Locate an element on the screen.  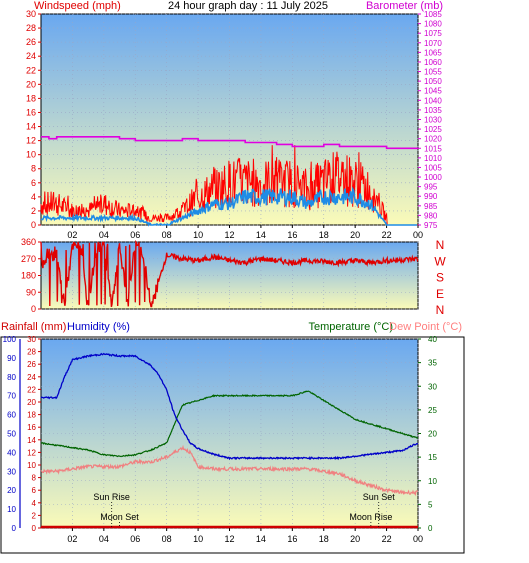
rainfall-tick-label: 22 is located at coordinates (31, 389).